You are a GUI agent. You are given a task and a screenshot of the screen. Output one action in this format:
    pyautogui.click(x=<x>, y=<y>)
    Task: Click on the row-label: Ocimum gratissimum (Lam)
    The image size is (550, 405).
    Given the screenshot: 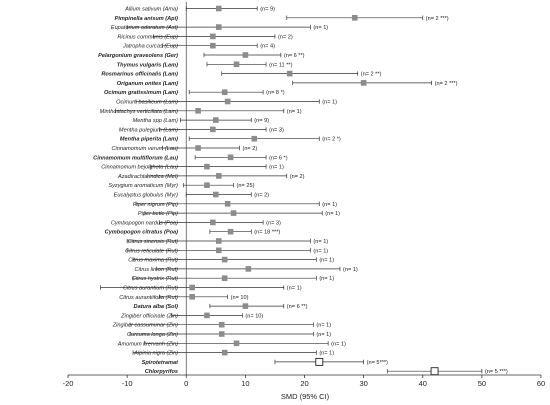 What is the action you would take?
    pyautogui.click(x=141, y=93)
    